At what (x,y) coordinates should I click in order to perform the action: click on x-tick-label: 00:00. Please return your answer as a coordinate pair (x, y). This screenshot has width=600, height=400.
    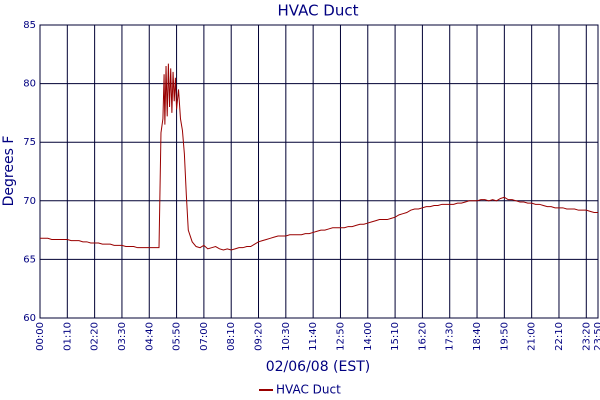
    Looking at the image, I should click on (40, 336).